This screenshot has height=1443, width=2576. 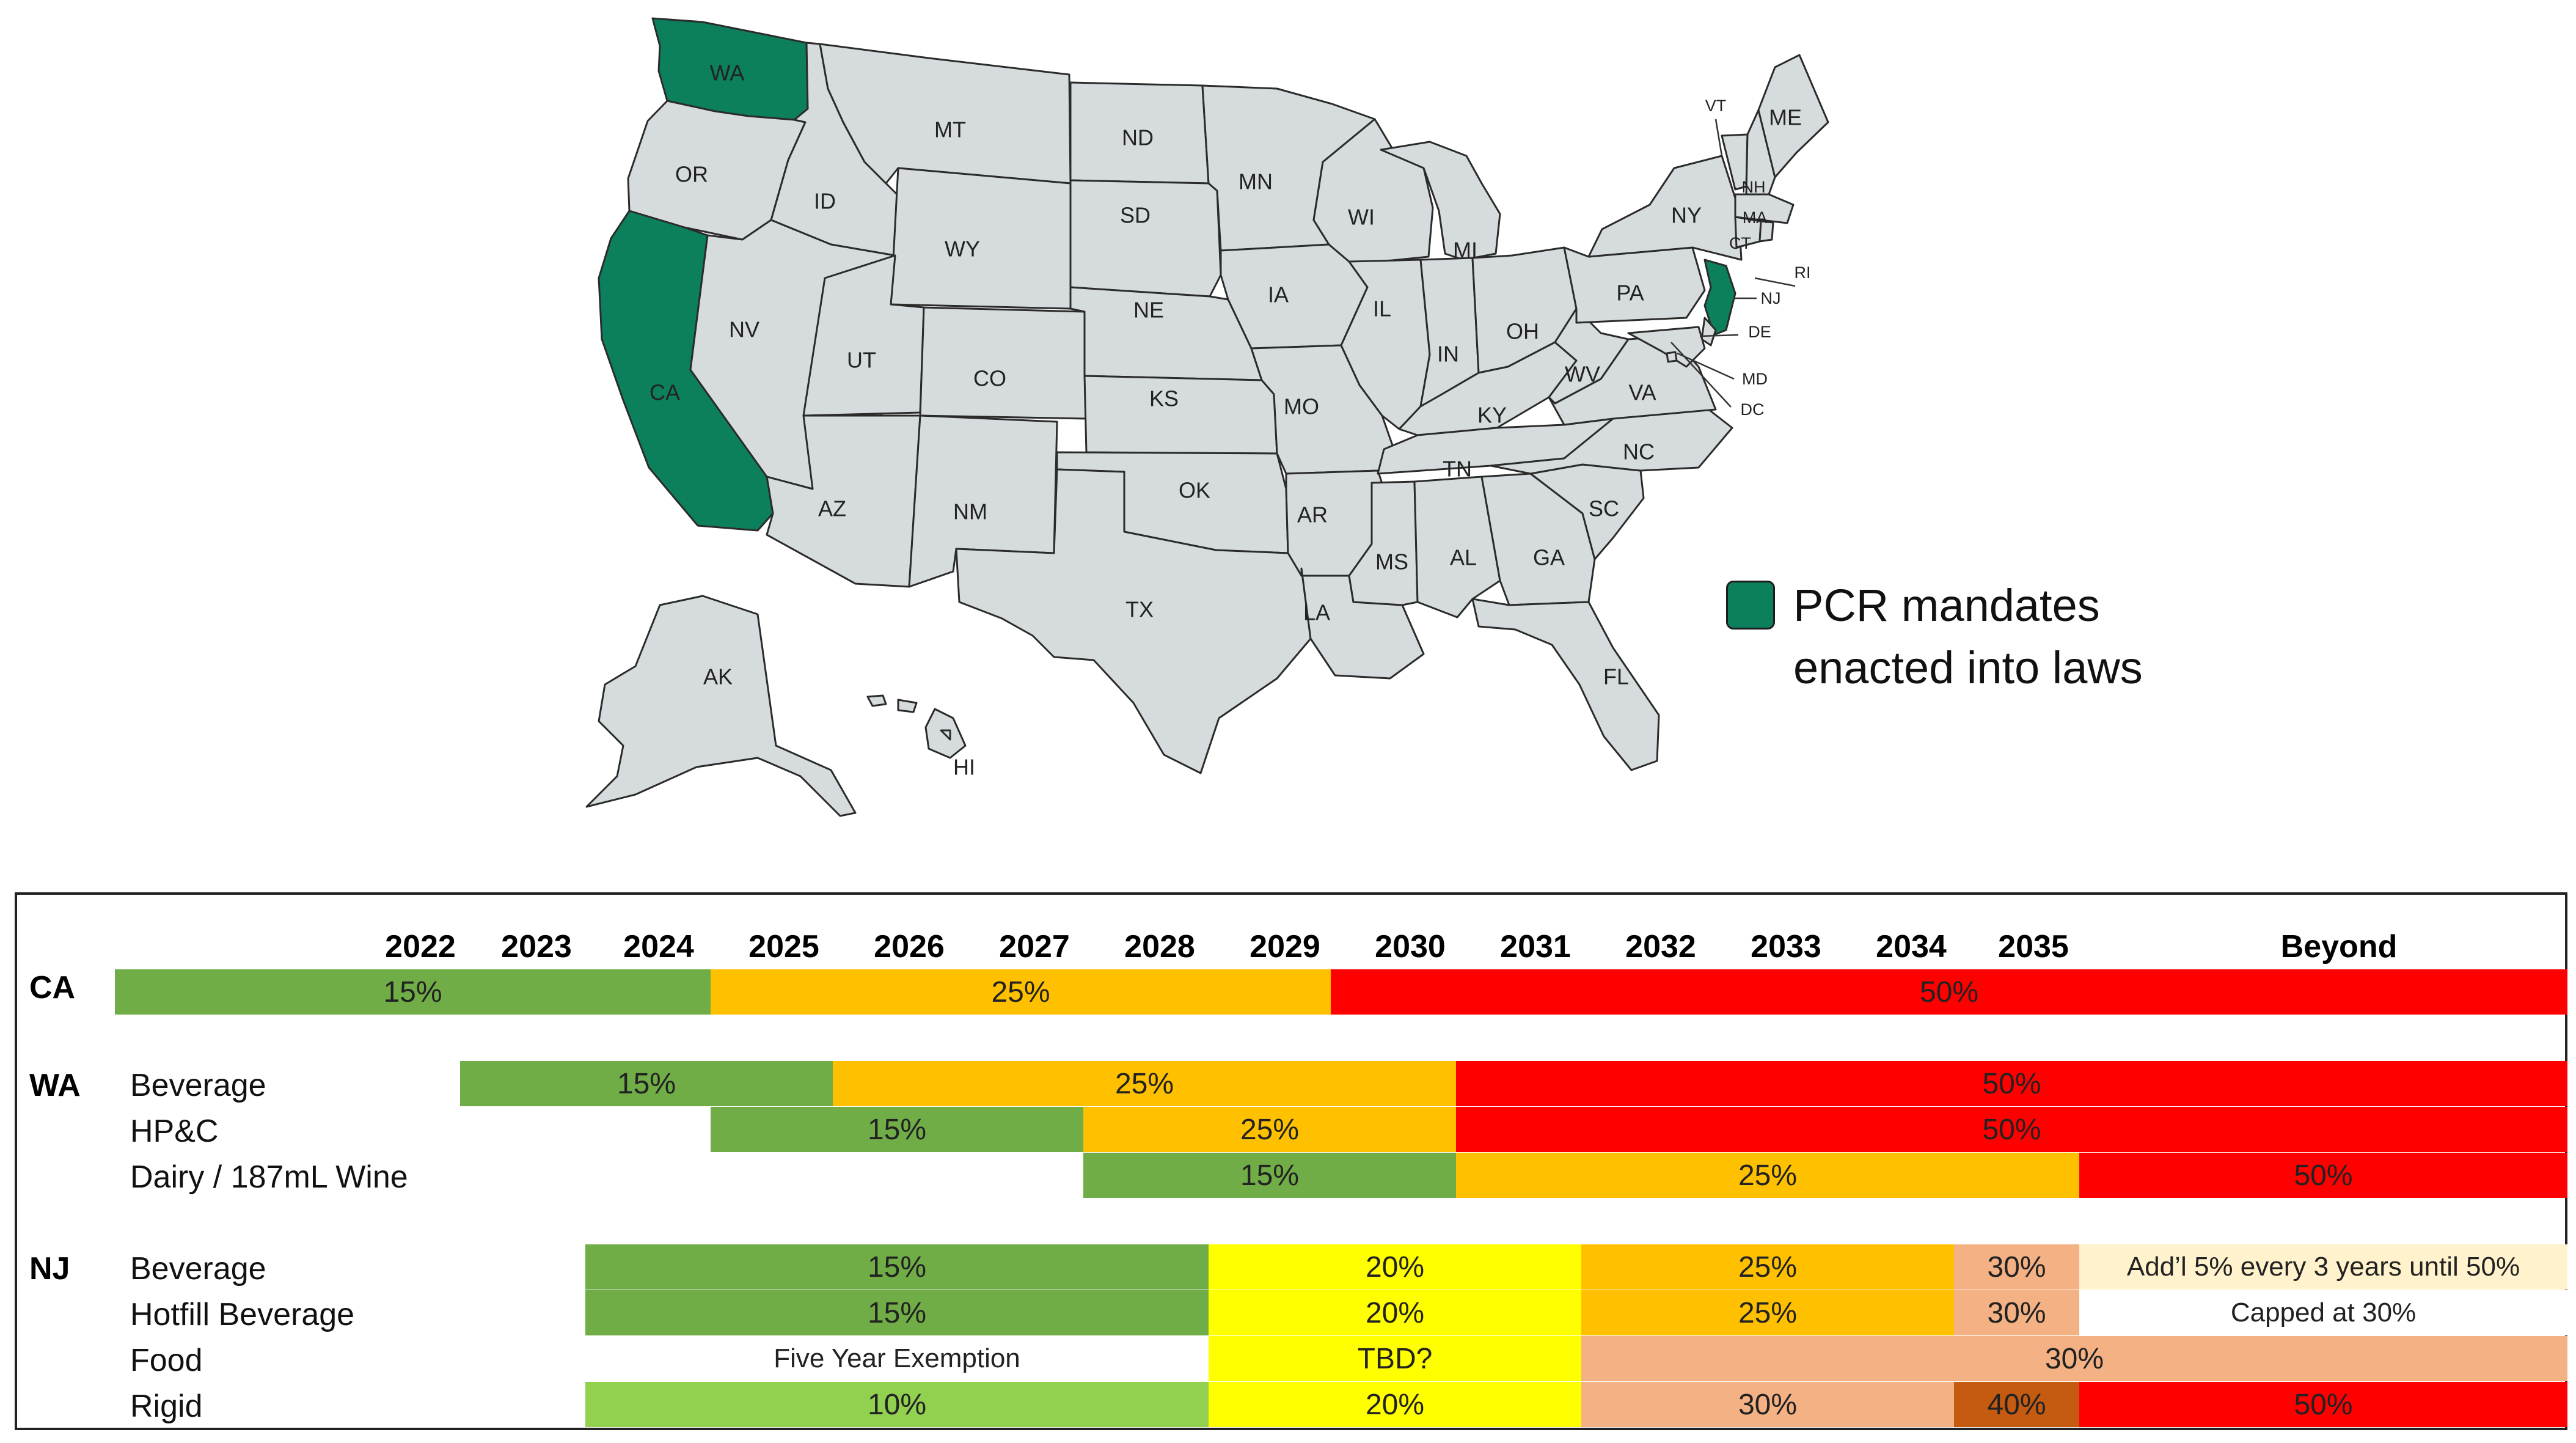 I want to click on state-label-nm: NM, so click(x=970, y=511).